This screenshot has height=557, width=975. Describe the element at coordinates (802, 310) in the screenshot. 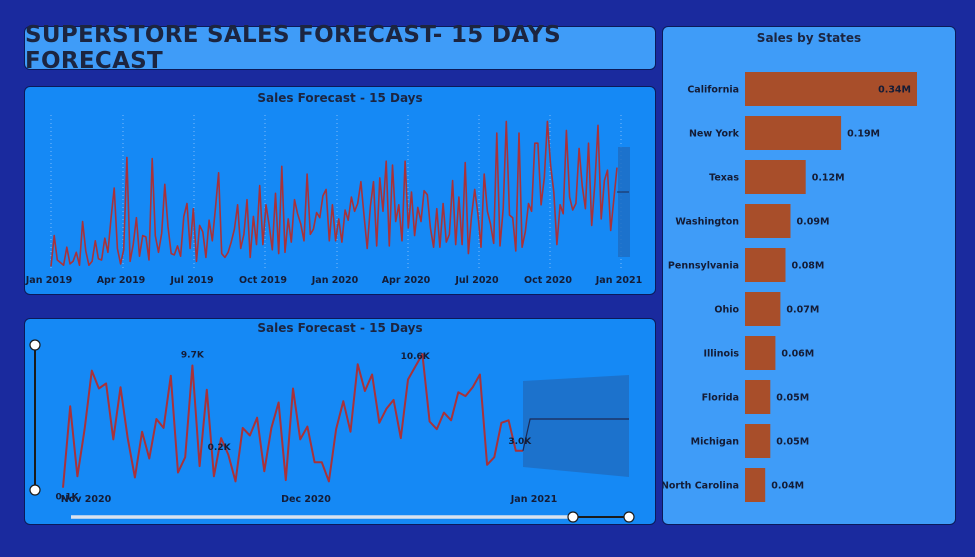

I see `bar-value-label: 0.07M` at that location.